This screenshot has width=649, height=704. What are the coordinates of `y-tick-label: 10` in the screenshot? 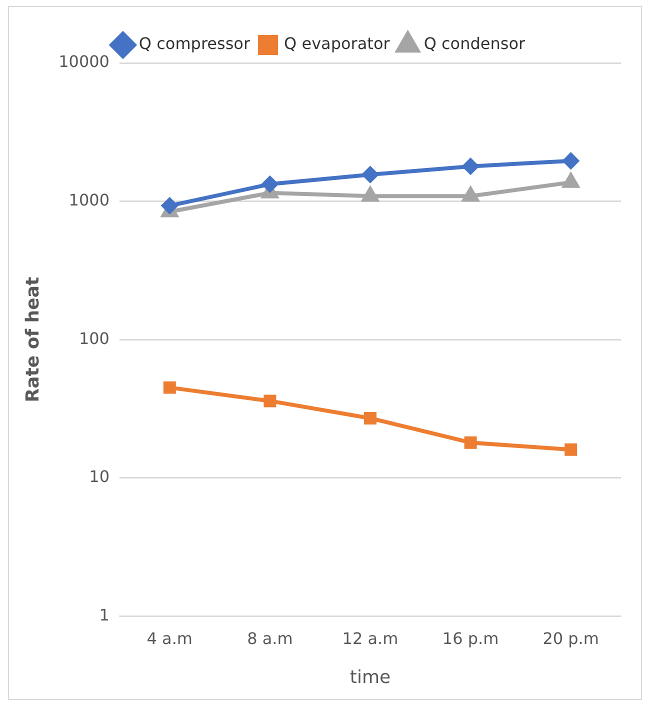 It's located at (99, 476).